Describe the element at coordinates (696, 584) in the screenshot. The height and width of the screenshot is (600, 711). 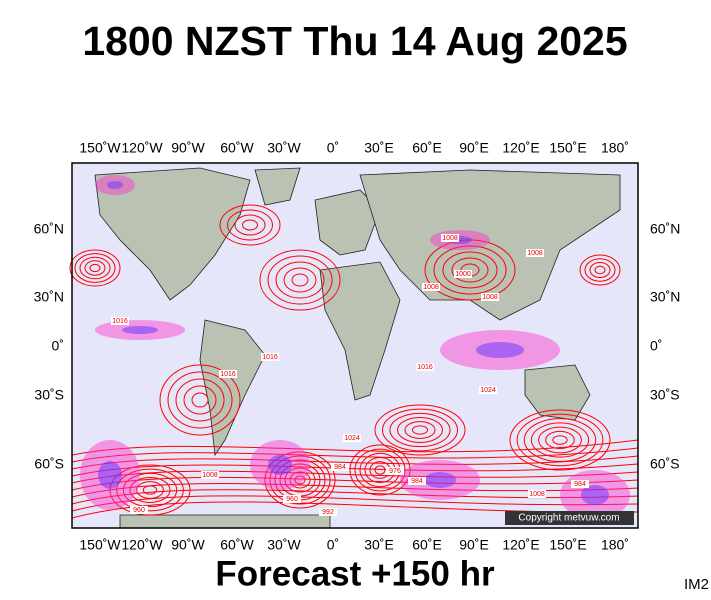
I see `image-id: IM2` at that location.